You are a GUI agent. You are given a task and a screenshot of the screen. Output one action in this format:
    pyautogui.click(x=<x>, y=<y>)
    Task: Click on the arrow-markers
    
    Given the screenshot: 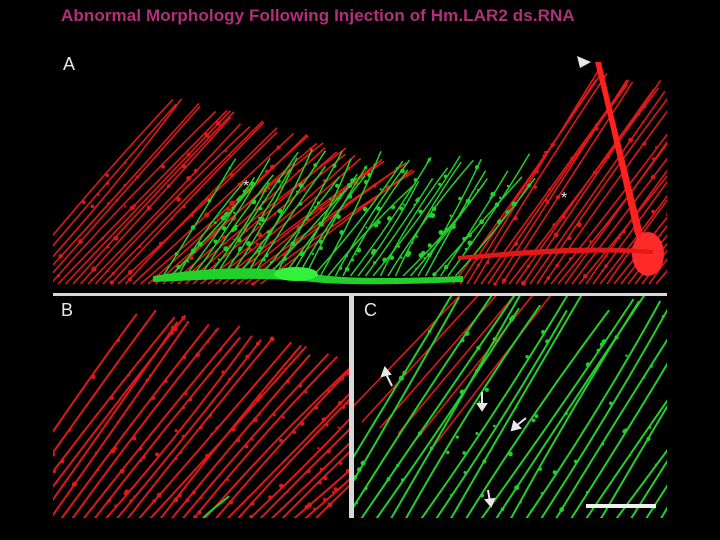 What is the action you would take?
    pyautogui.click(x=453, y=437)
    